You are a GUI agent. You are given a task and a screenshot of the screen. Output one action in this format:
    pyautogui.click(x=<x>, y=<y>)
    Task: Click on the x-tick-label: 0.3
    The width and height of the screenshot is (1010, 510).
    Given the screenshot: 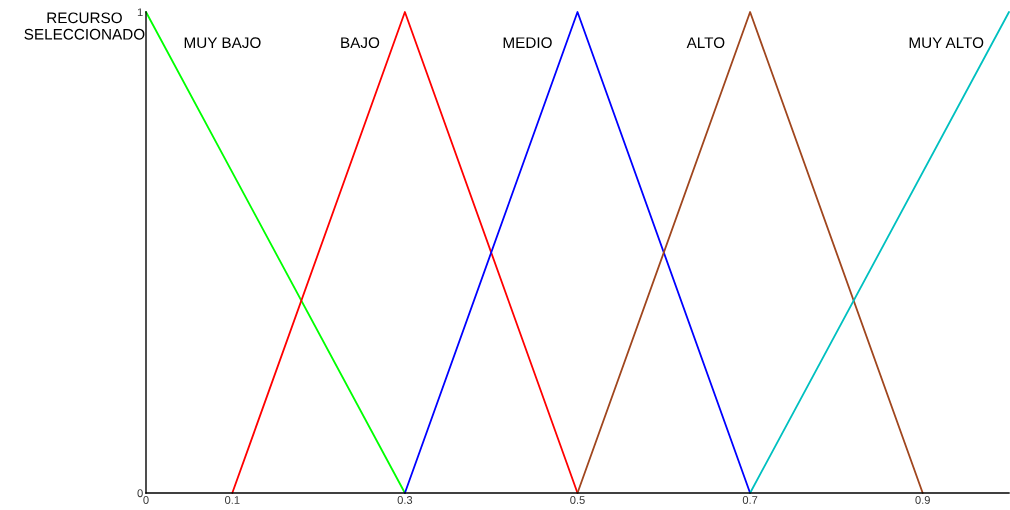 What is the action you would take?
    pyautogui.click(x=405, y=500)
    